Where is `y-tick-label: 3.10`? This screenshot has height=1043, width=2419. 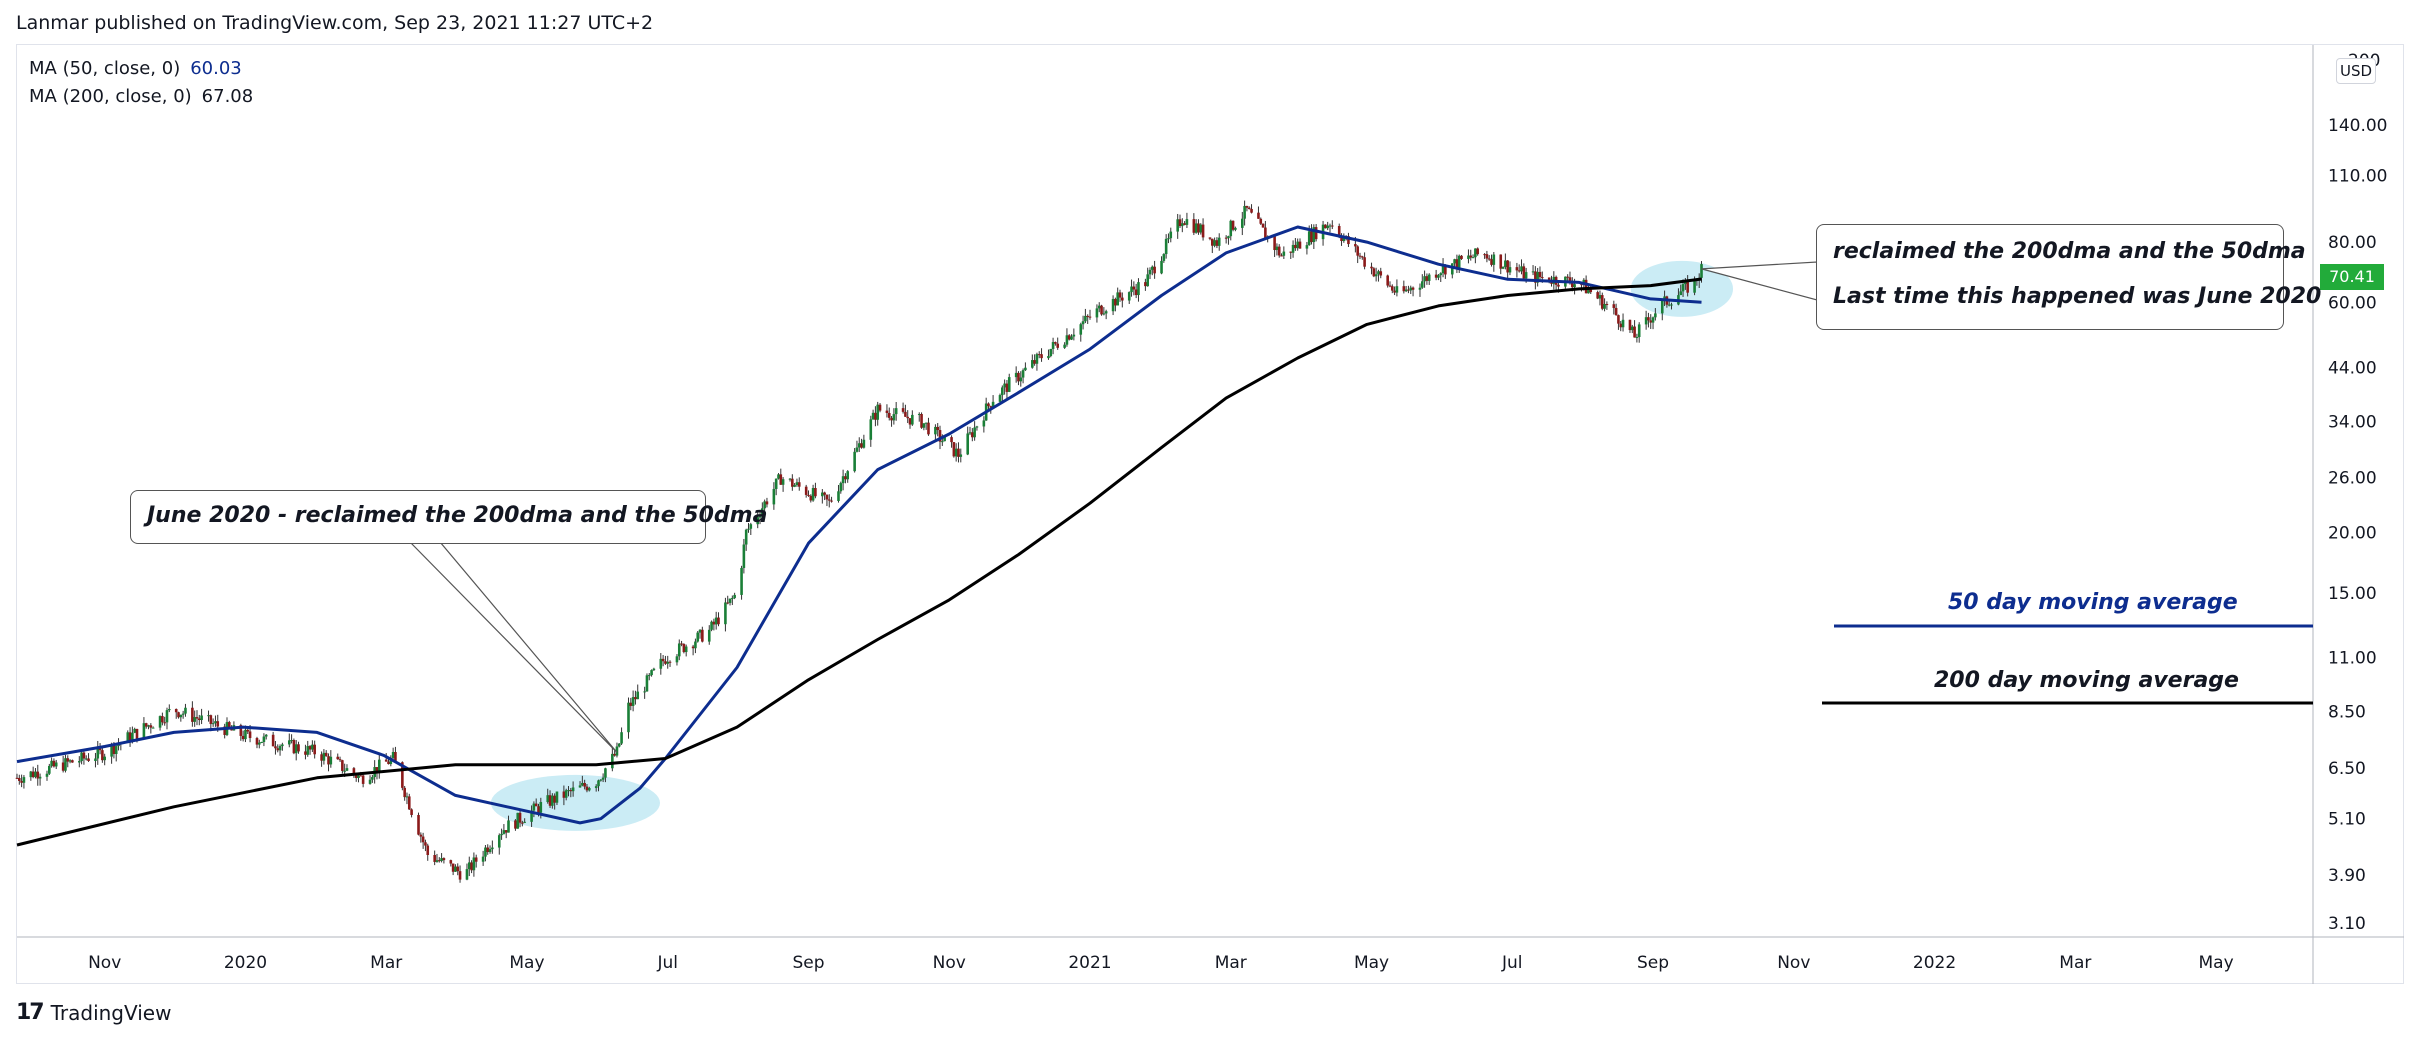 y-tick-label: 3.10 is located at coordinates (2347, 924).